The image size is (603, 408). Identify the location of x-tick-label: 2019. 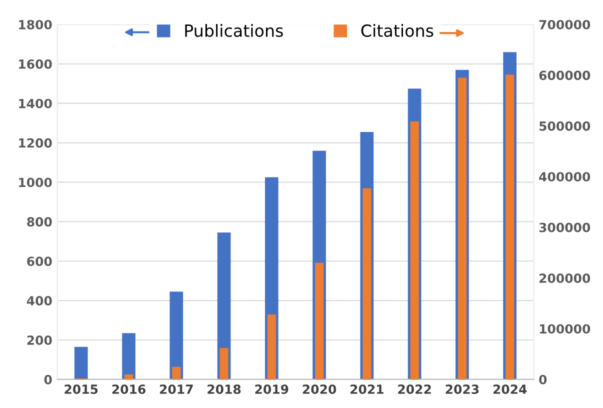
(271, 389).